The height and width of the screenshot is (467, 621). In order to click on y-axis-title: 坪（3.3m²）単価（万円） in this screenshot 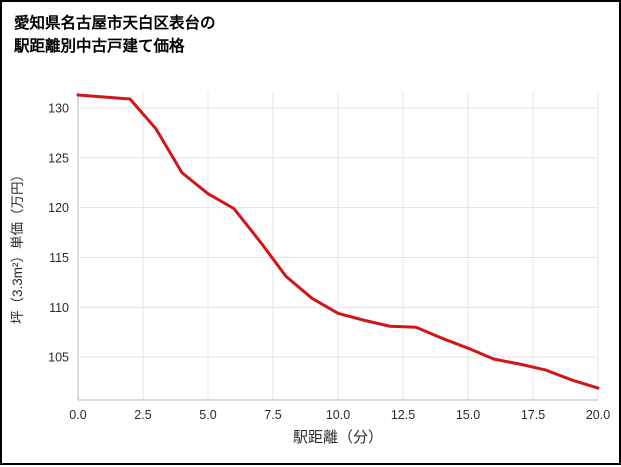, I will do `click(17, 246)`.